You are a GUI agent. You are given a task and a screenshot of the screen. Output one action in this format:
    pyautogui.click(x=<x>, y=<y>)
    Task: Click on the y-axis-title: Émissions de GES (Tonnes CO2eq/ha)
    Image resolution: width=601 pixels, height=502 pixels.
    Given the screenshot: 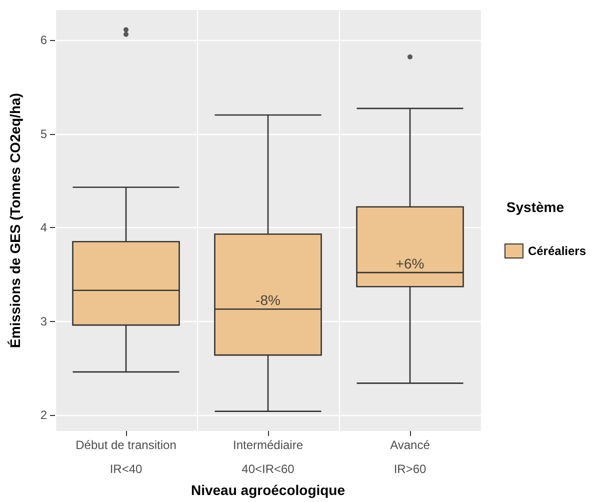 What is the action you would take?
    pyautogui.click(x=15, y=220)
    